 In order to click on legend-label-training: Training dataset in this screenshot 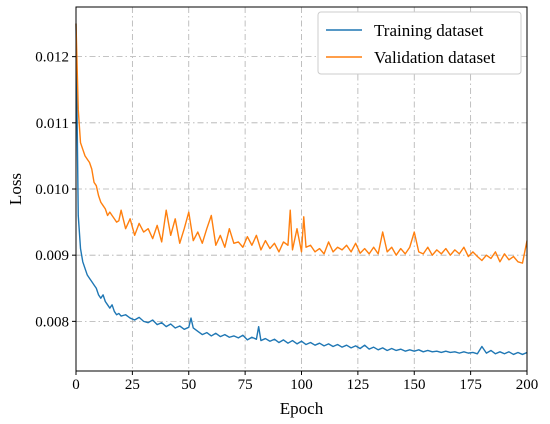, I will do `click(429, 30)`.